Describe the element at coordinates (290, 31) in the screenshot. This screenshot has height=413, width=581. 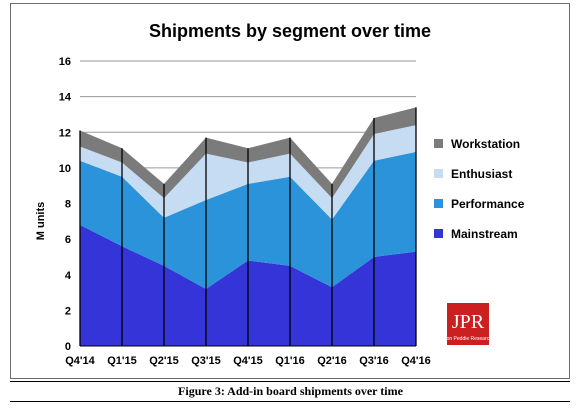
I see `chart-title: Shipments by segment over time` at that location.